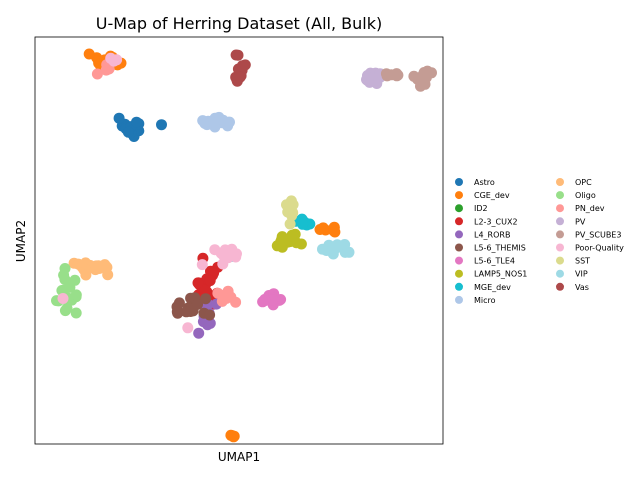 The height and width of the screenshot is (480, 640). I want to click on point-lamp5-nos1, so click(286, 240).